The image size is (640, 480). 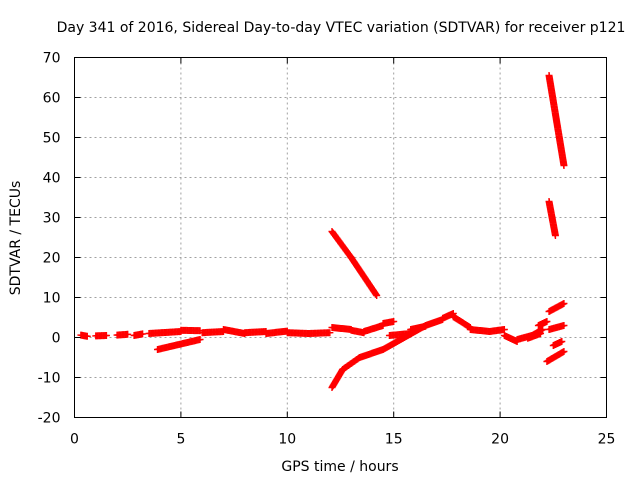 I want to click on x-tick-label: 5, so click(x=180, y=440).